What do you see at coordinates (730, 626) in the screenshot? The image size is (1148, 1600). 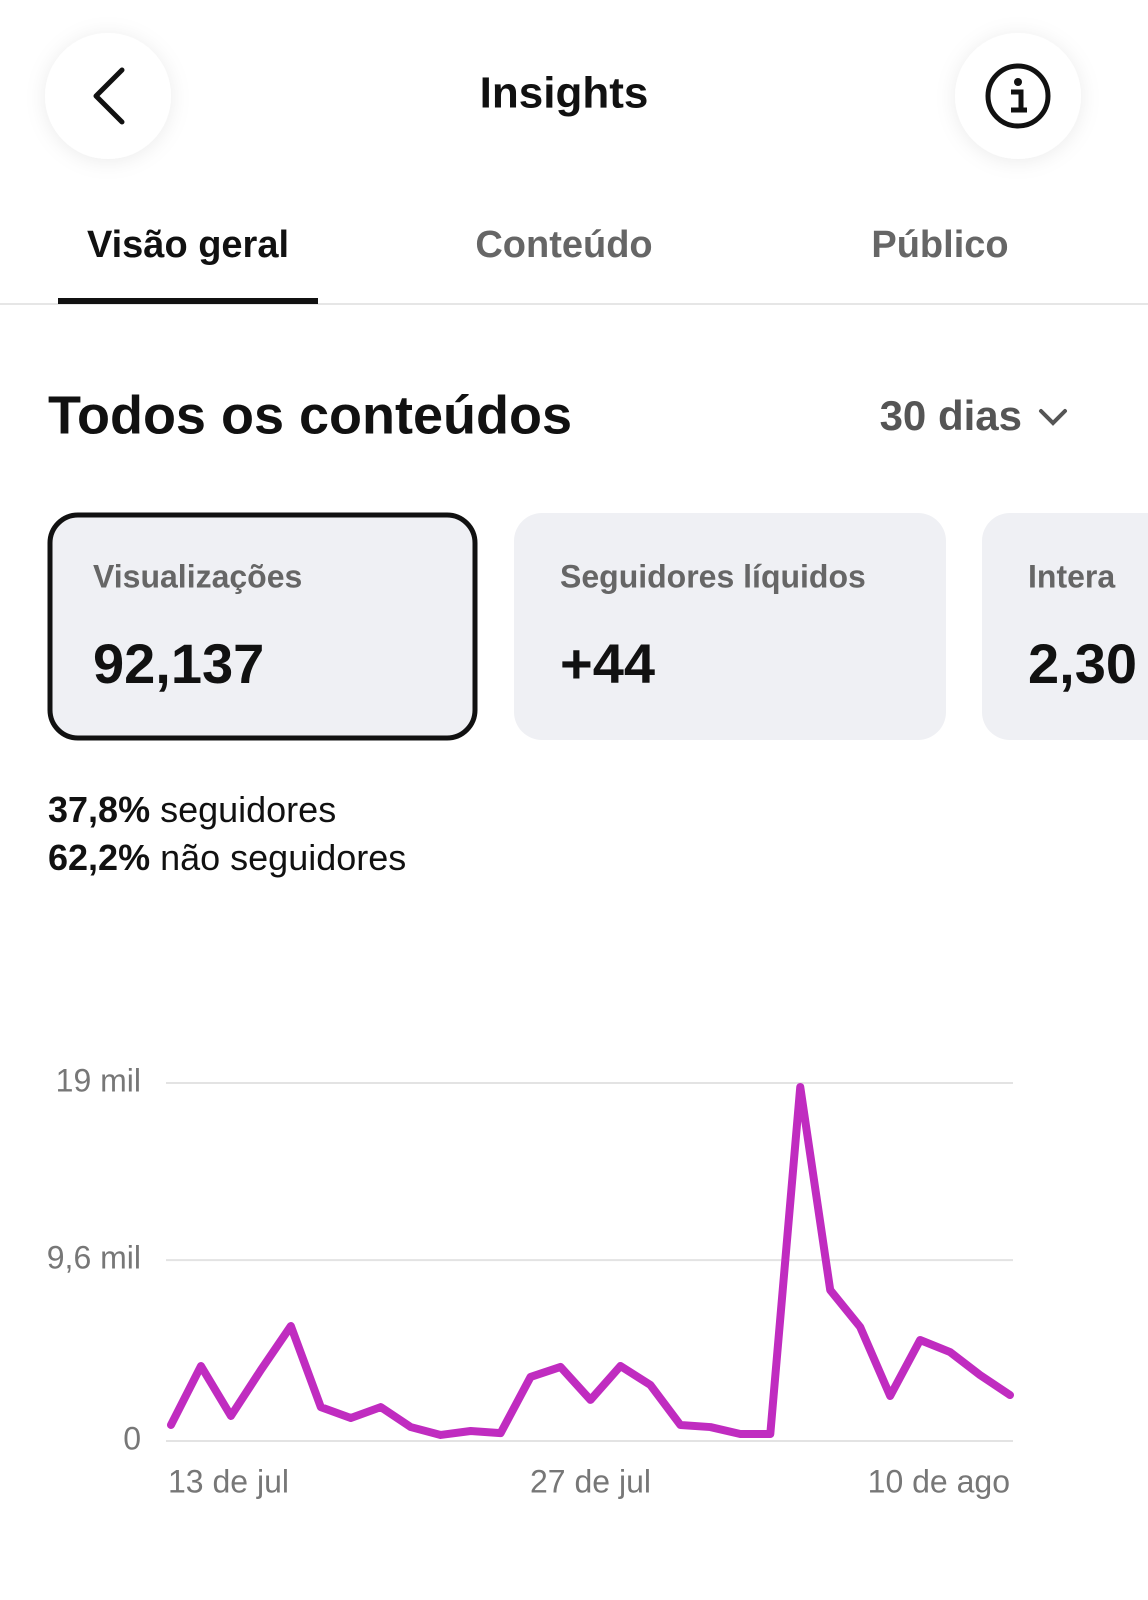 I see `metric-card: Seguidores líquidos +44` at bounding box center [730, 626].